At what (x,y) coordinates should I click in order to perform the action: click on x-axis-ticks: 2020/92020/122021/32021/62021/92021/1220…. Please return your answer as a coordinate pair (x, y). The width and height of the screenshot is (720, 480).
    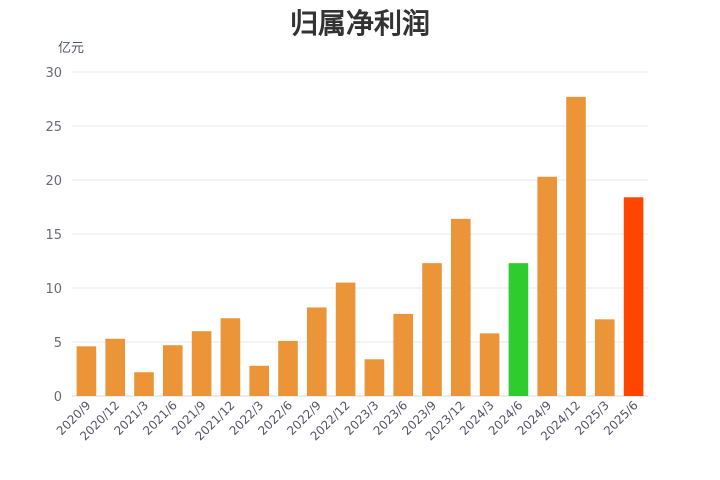
    Looking at the image, I should click on (347, 420).